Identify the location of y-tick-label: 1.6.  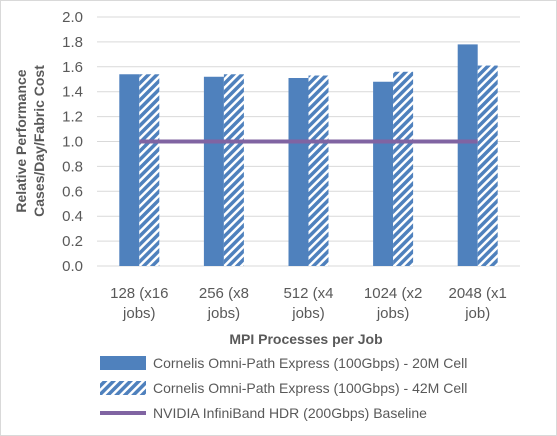
(72, 67).